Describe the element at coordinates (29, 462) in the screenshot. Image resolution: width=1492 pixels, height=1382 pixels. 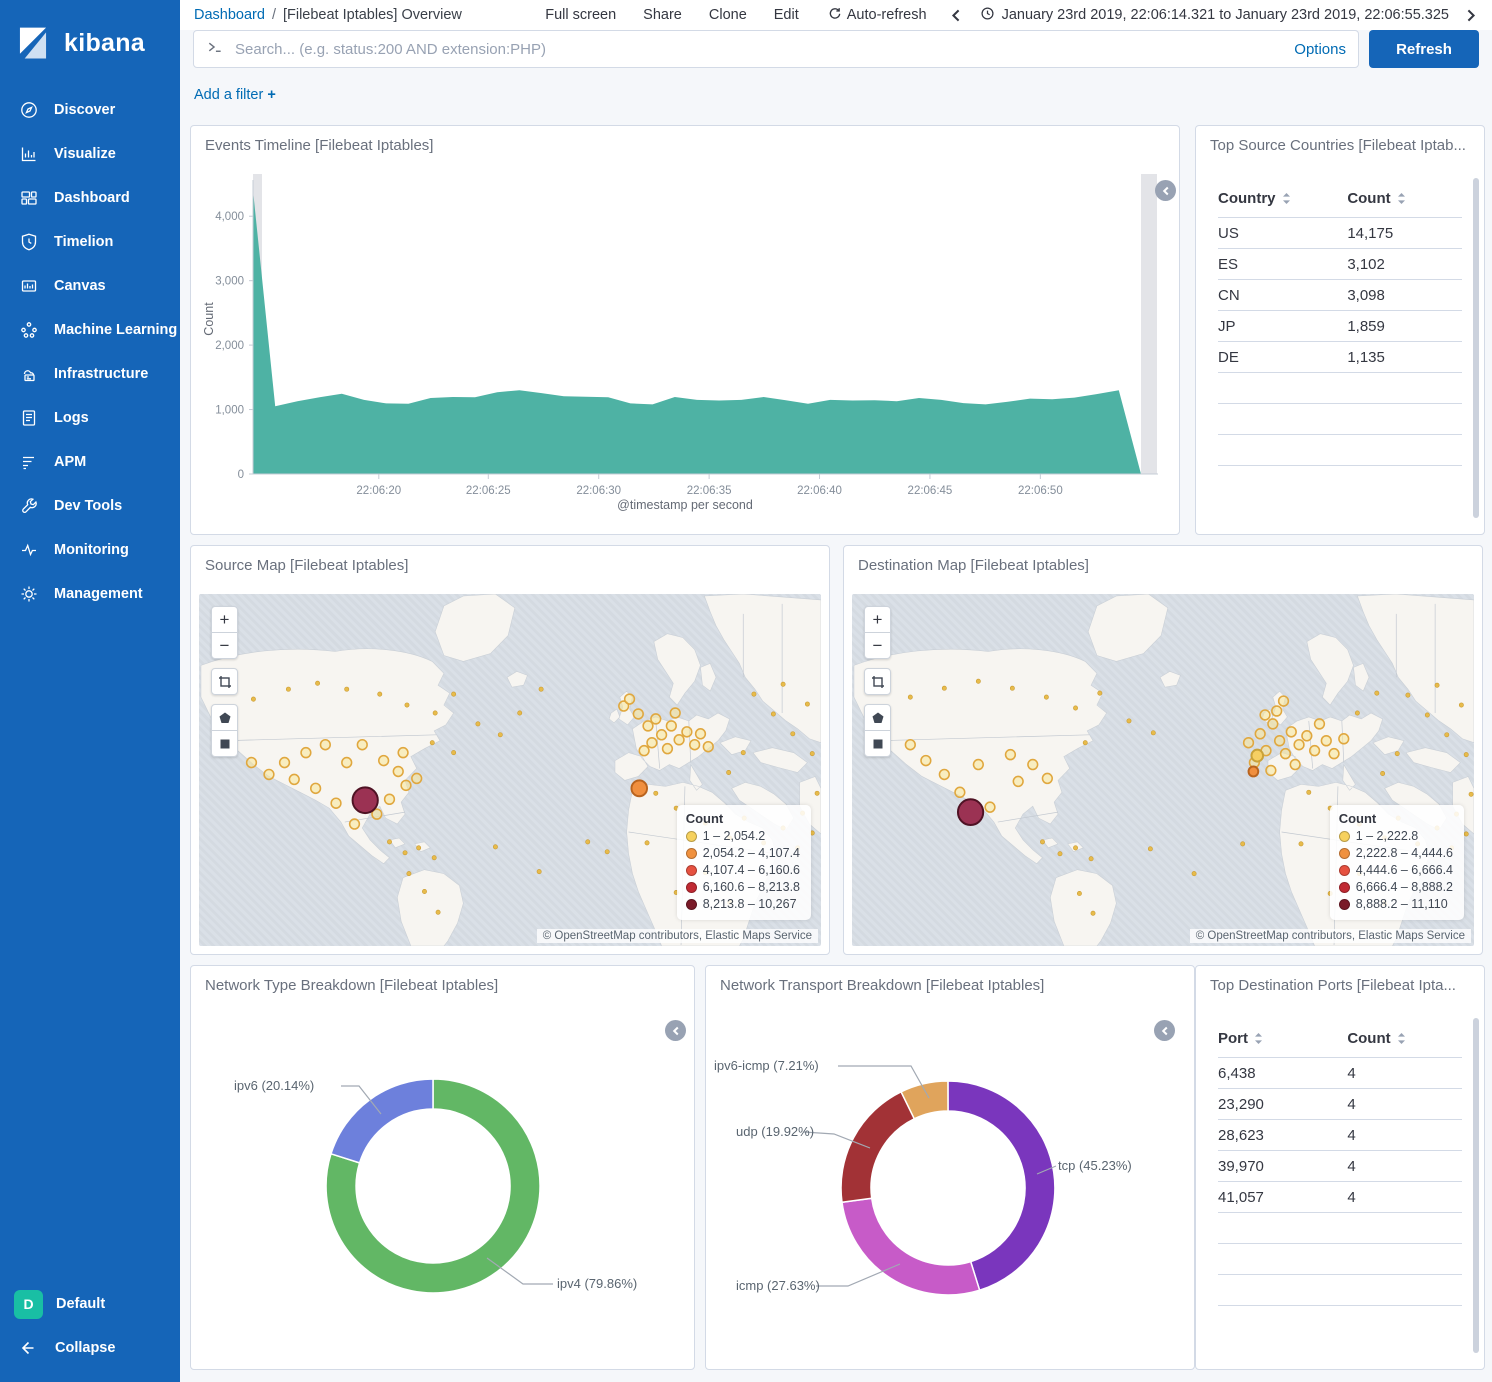
I see `stacked-lines-icon` at that location.